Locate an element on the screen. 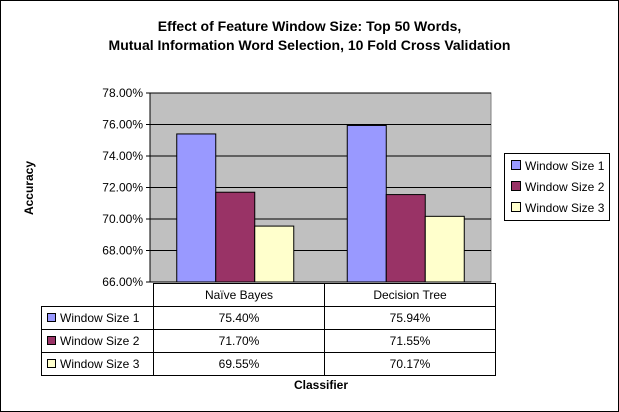 The width and height of the screenshot is (619, 412). y-axis-label: Accuracy is located at coordinates (29, 188).